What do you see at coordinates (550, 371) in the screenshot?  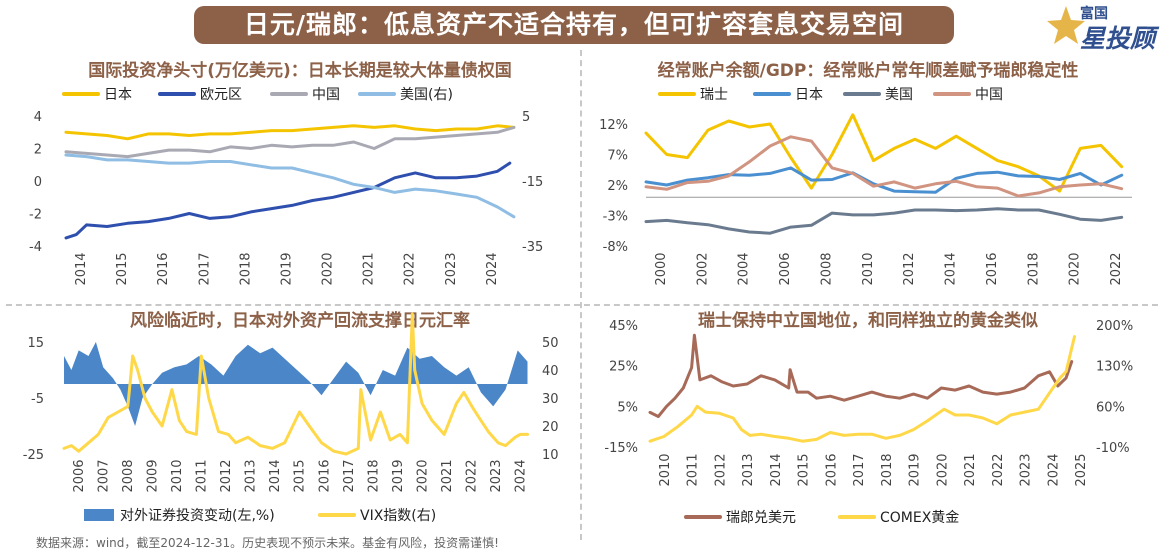 I see `y2-tick-label: 40` at bounding box center [550, 371].